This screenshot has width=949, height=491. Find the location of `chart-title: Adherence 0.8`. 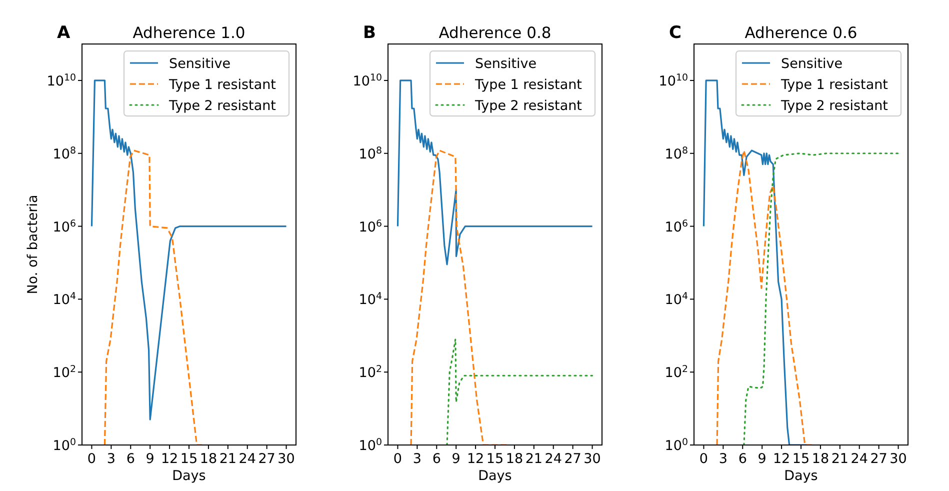

chart-title: Adherence 0.8 is located at coordinates (495, 33).